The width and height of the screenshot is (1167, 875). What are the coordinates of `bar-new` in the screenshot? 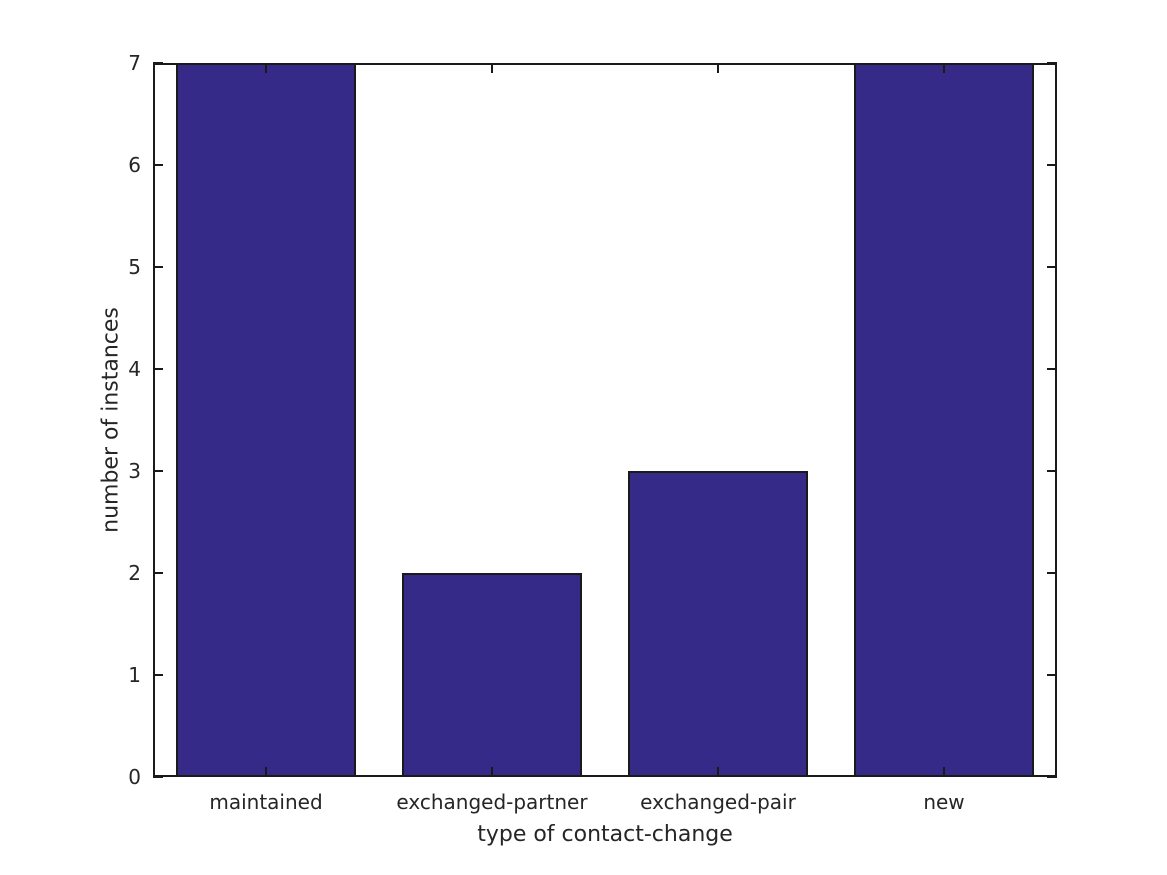 It's located at (944, 420).